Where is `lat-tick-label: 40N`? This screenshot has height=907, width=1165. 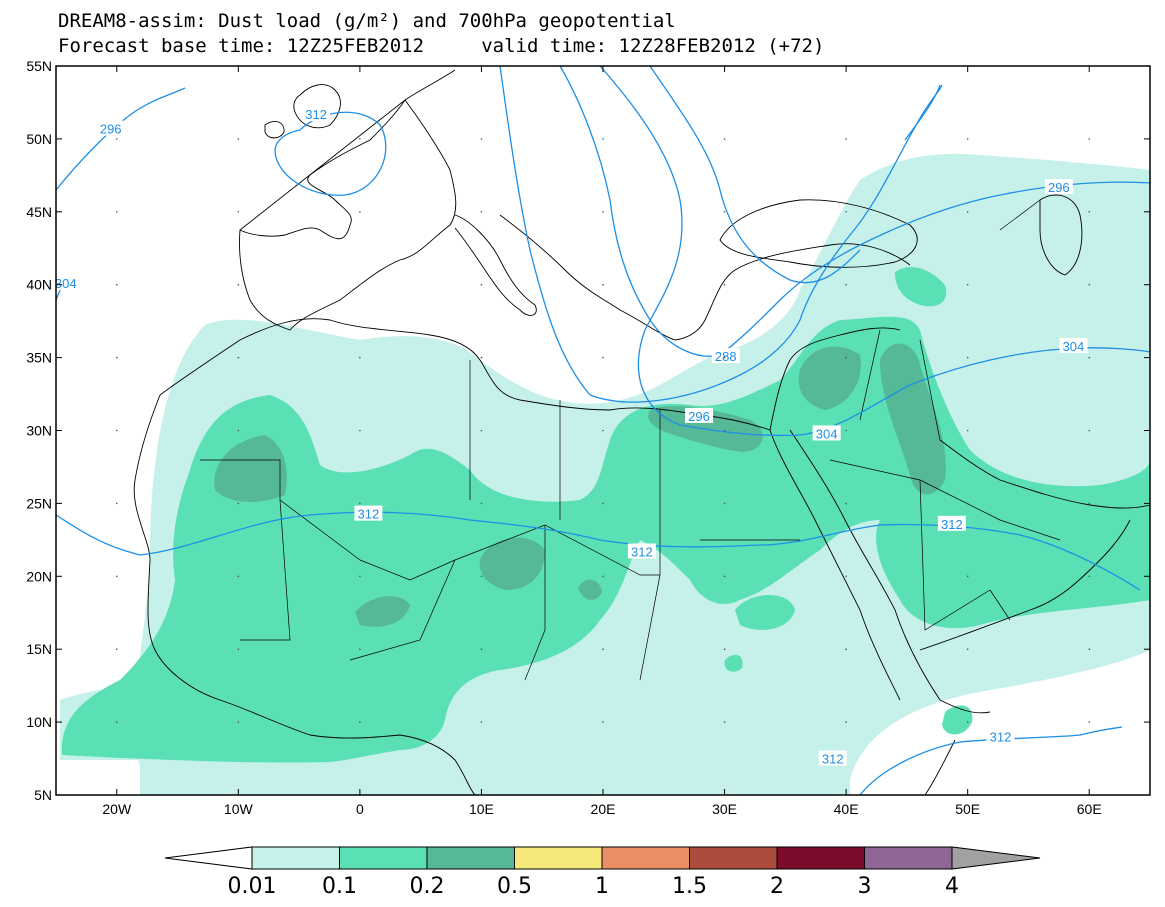
lat-tick-label: 40N is located at coordinates (39, 285).